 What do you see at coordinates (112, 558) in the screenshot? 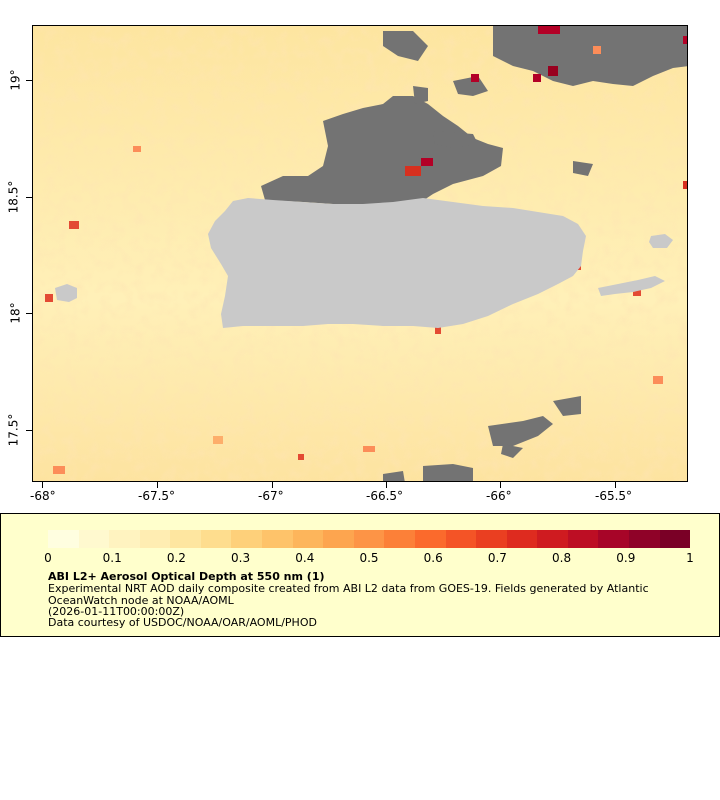
I see `colorbar-tick-label: 0.1` at bounding box center [112, 558].